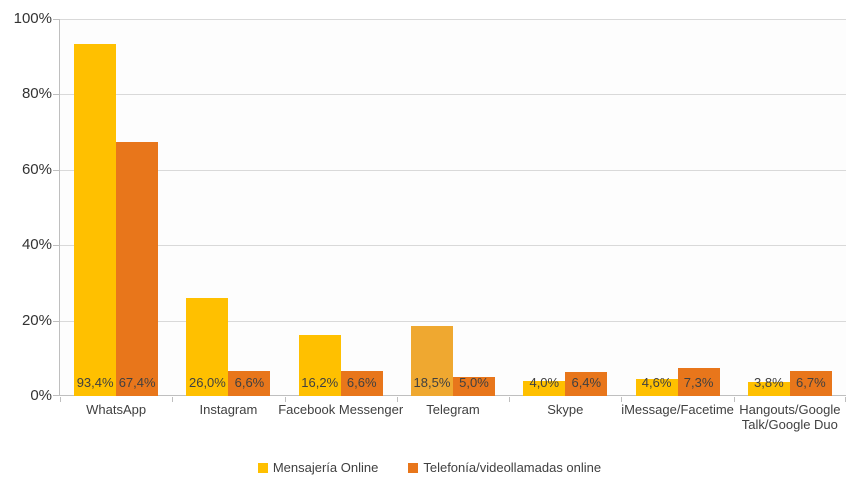 Image resolution: width=859 pixels, height=488 pixels. What do you see at coordinates (341, 409) in the screenshot?
I see `category-label: Facebook Messenger` at bounding box center [341, 409].